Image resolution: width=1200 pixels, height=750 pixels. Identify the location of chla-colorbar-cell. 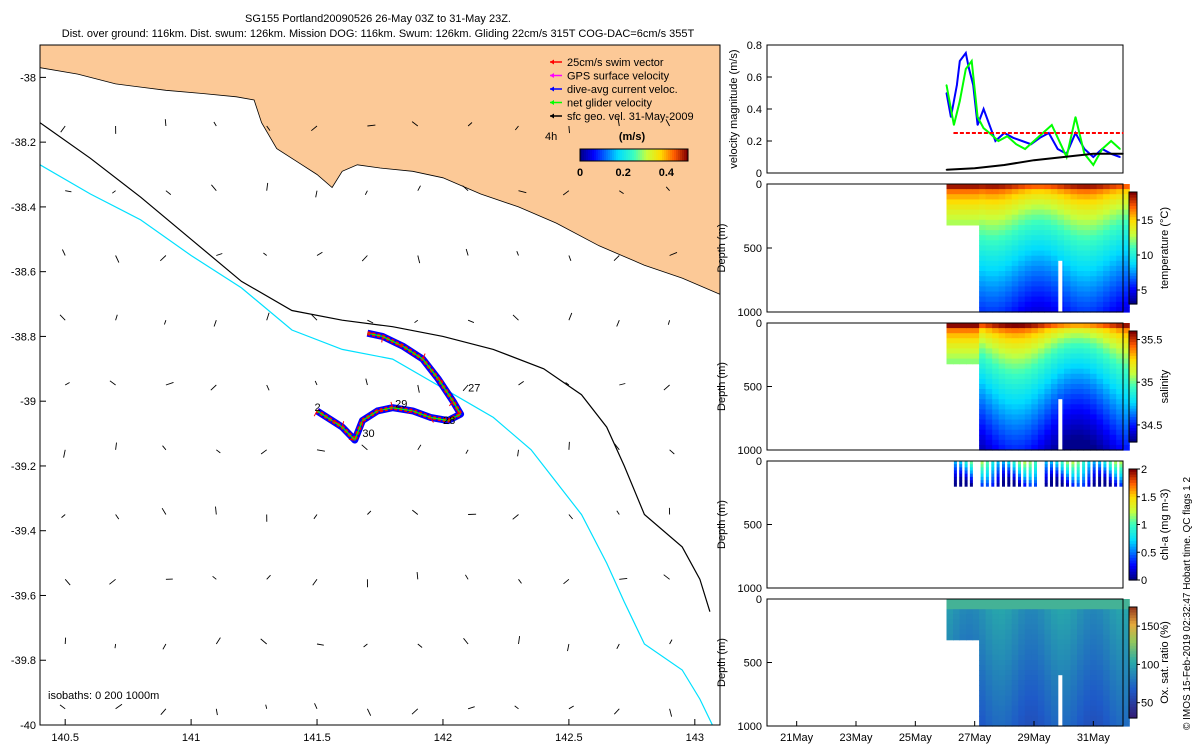
(1133, 562).